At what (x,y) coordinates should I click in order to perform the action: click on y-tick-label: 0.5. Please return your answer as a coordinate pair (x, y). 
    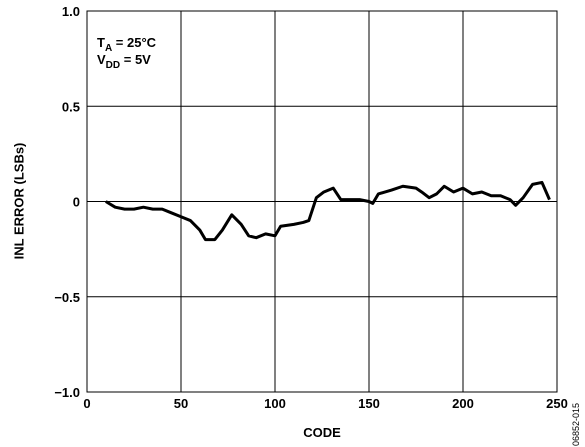
    Looking at the image, I should click on (71, 106).